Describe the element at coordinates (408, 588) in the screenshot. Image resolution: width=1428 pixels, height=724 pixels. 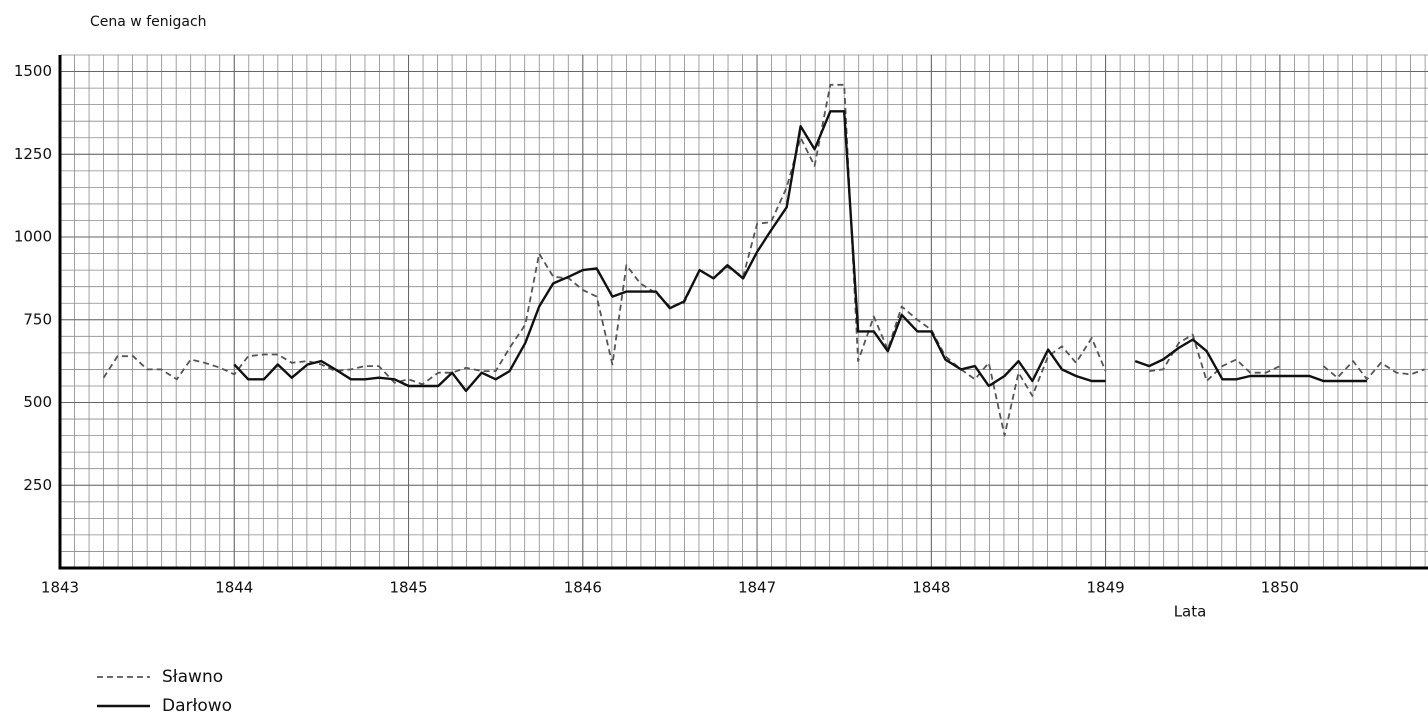
I see `x-tick-label: 1845` at that location.